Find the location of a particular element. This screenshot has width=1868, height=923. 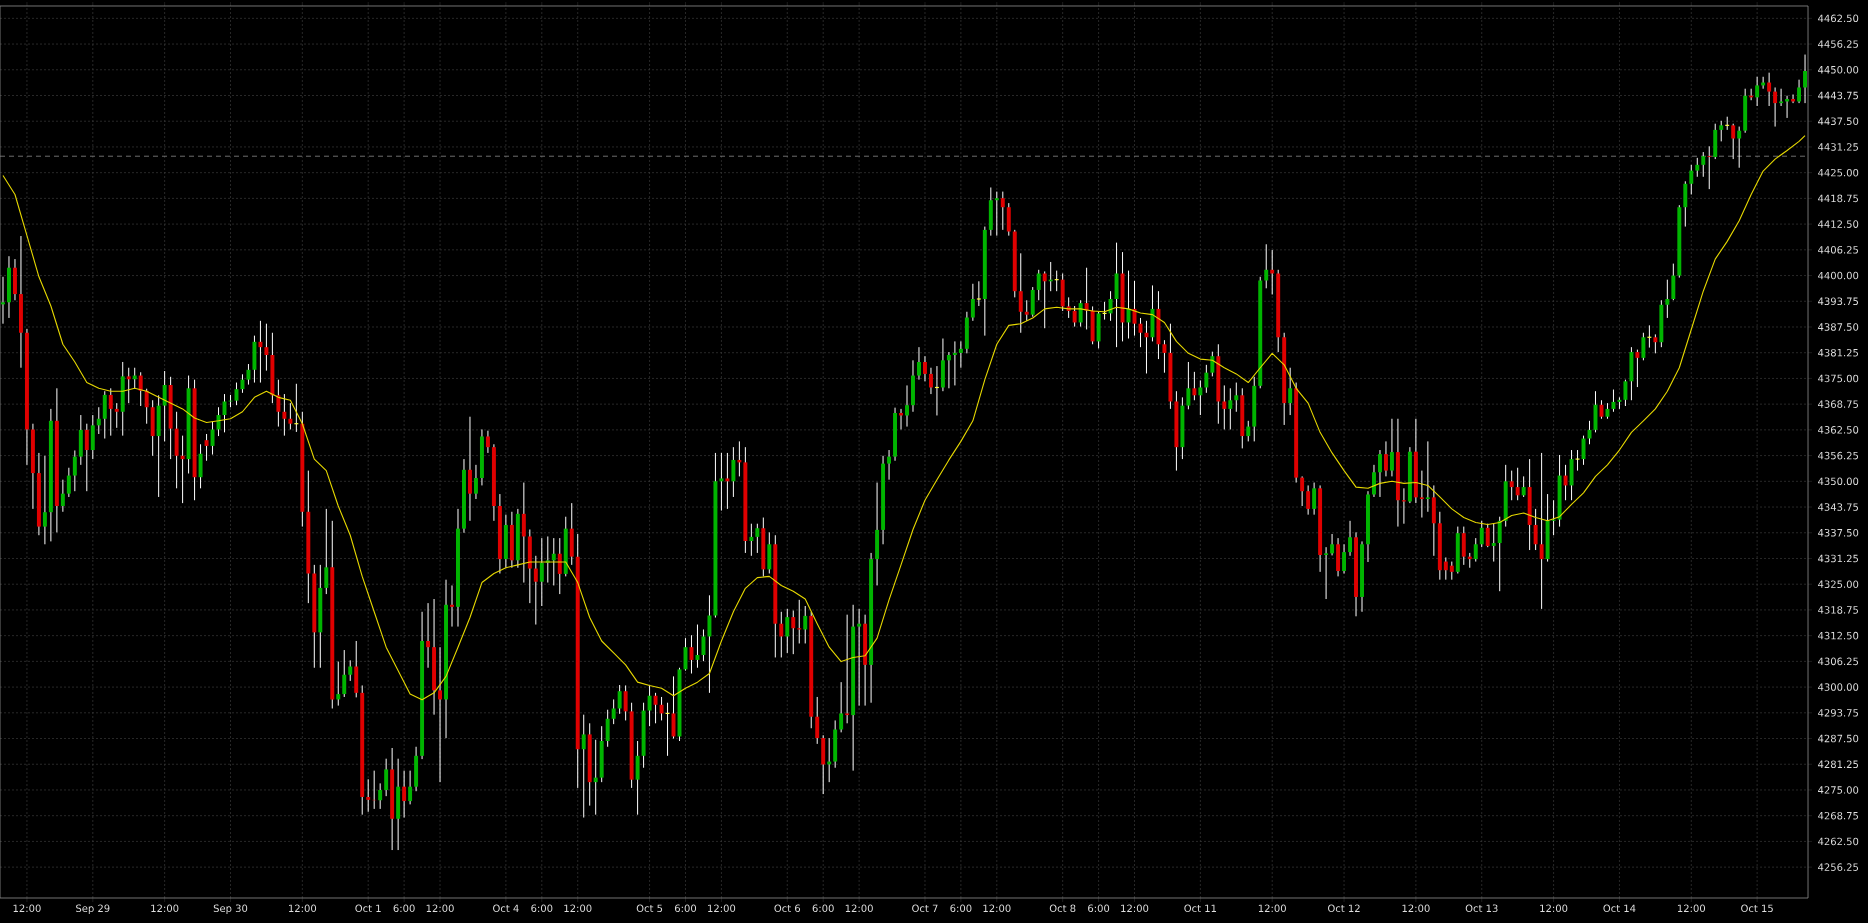

y-tick-label: 4406.25 is located at coordinates (1838, 250).